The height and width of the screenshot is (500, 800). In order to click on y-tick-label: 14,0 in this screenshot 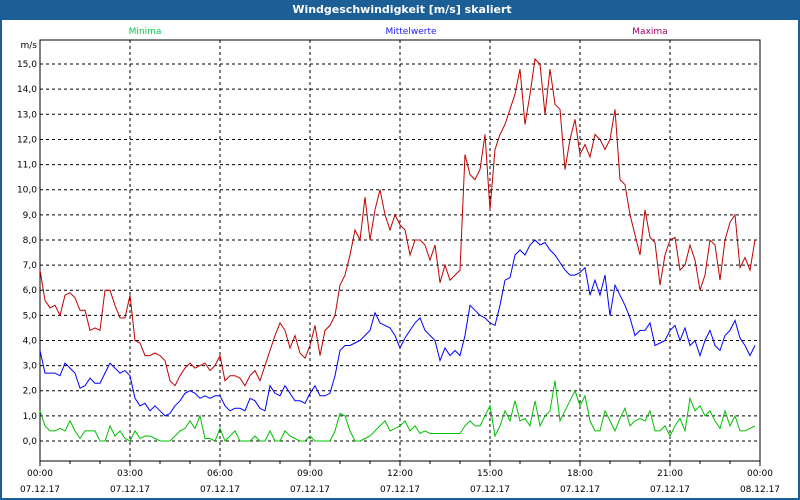, I will do `click(27, 90)`.